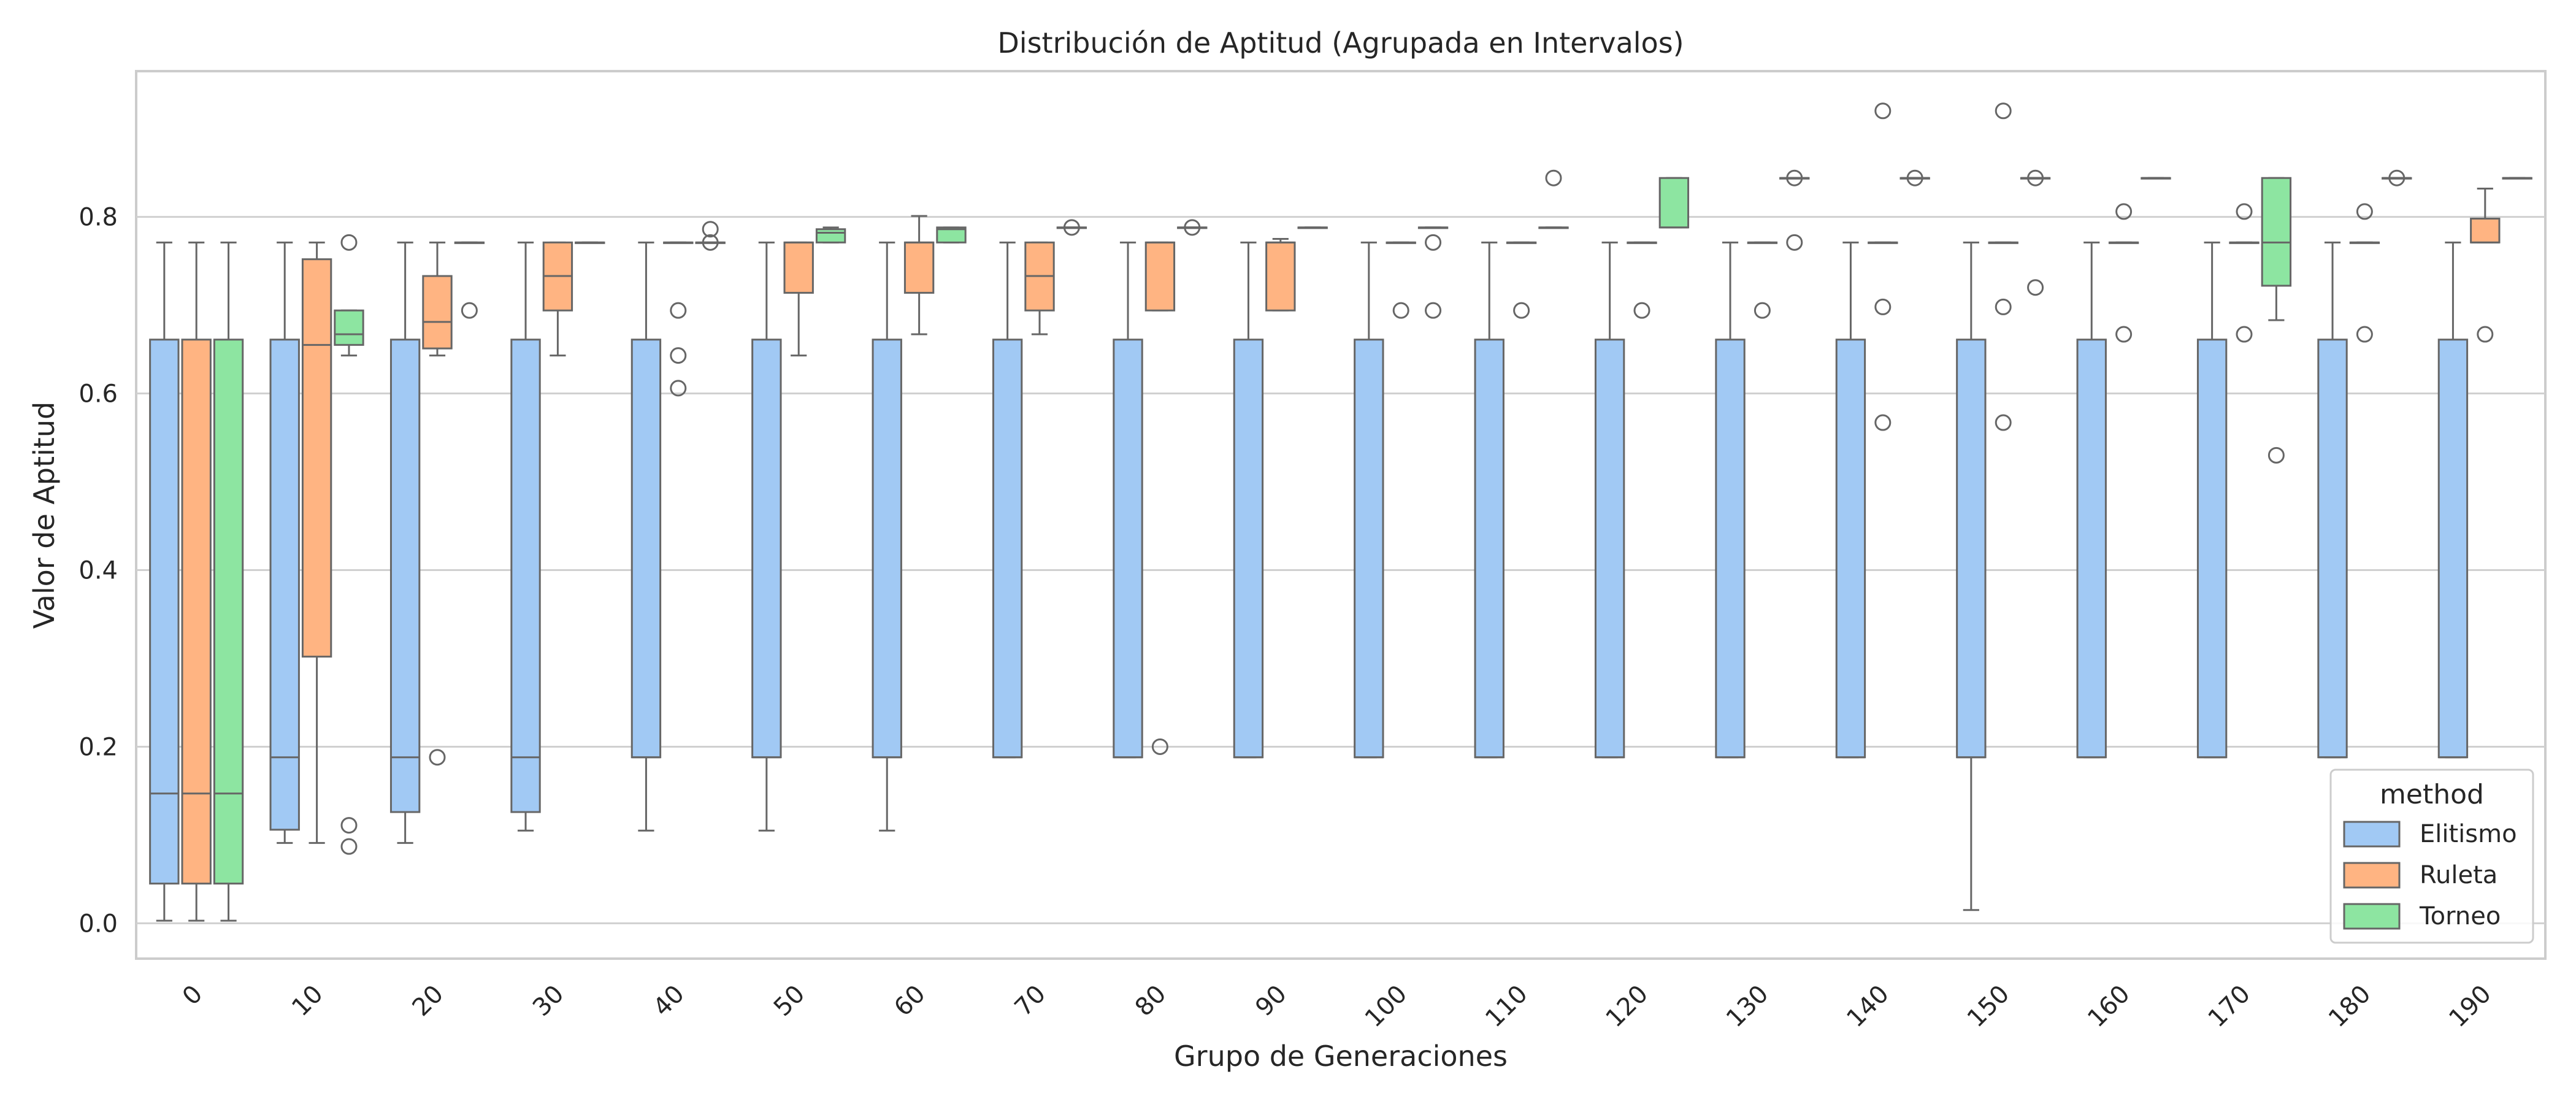 The width and height of the screenshot is (2576, 1104). I want to click on x-tick-label: 30, so click(548, 1001).